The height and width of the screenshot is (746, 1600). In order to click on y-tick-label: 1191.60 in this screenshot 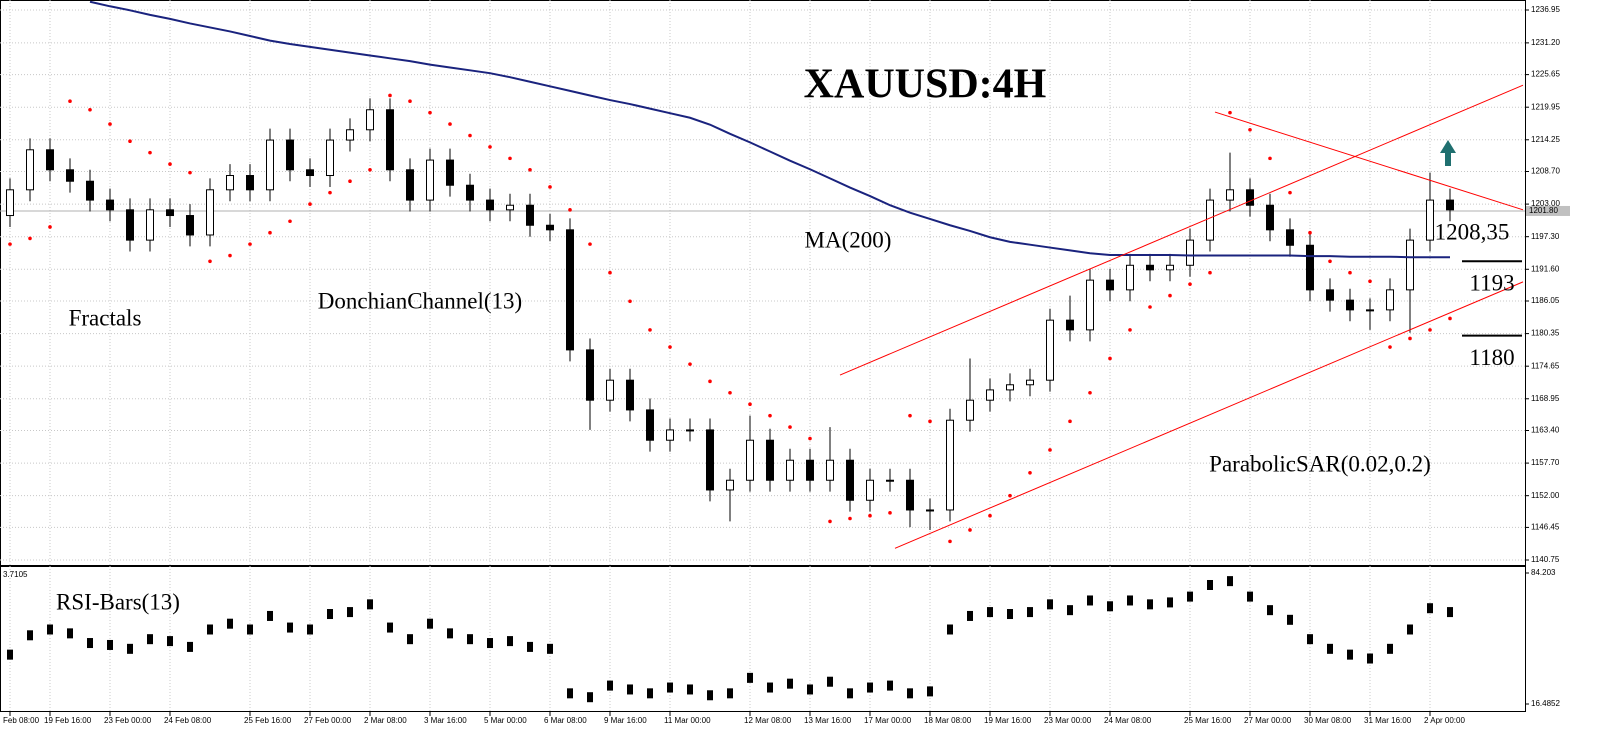, I will do `click(1545, 268)`.